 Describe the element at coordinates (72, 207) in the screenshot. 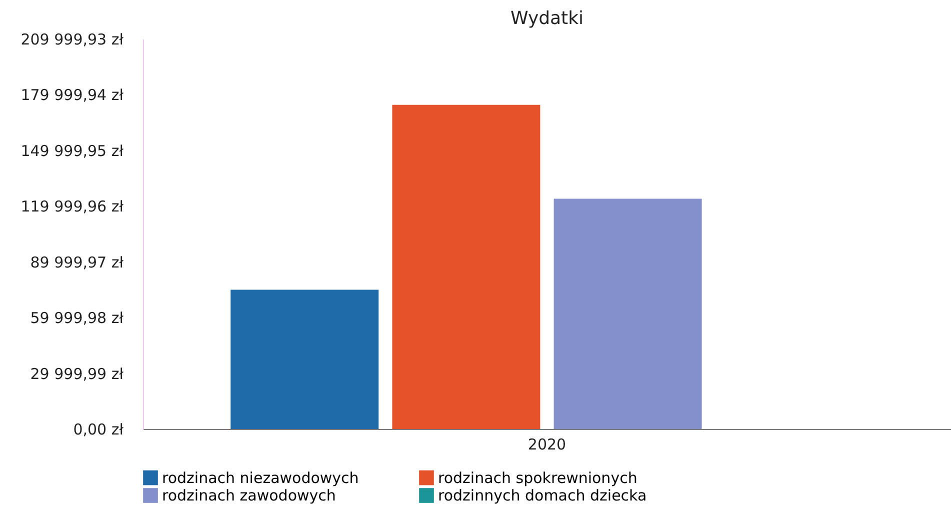

I see `y-tick-label: 119 999,96 zł` at that location.